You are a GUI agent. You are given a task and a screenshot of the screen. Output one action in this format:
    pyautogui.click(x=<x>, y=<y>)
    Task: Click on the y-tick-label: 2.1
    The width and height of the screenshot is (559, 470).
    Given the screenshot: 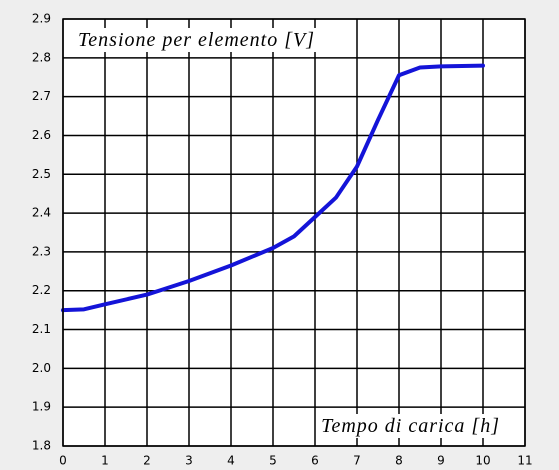 What is the action you would take?
    pyautogui.click(x=41, y=329)
    